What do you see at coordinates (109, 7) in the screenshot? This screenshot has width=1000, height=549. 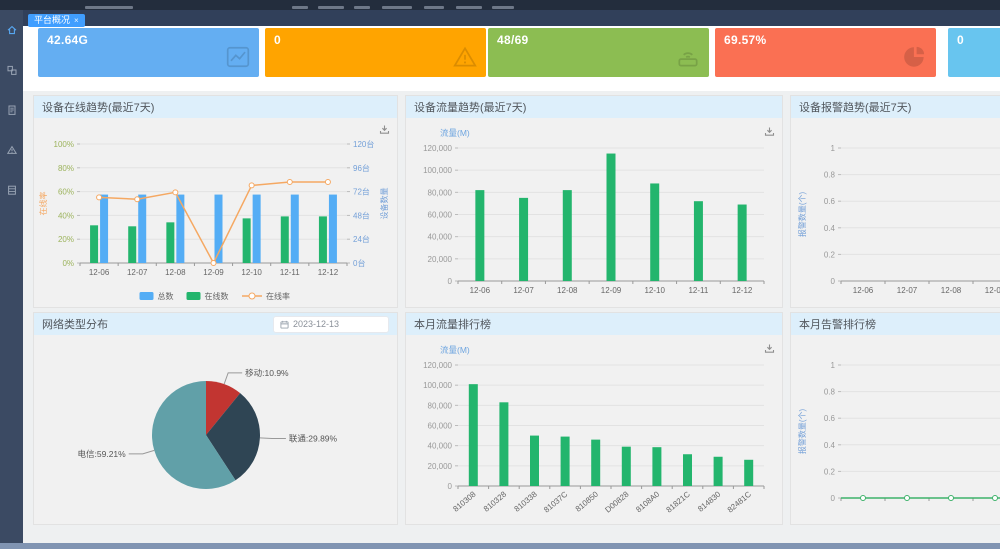 I see `navbar-brand-clipped` at bounding box center [109, 7].